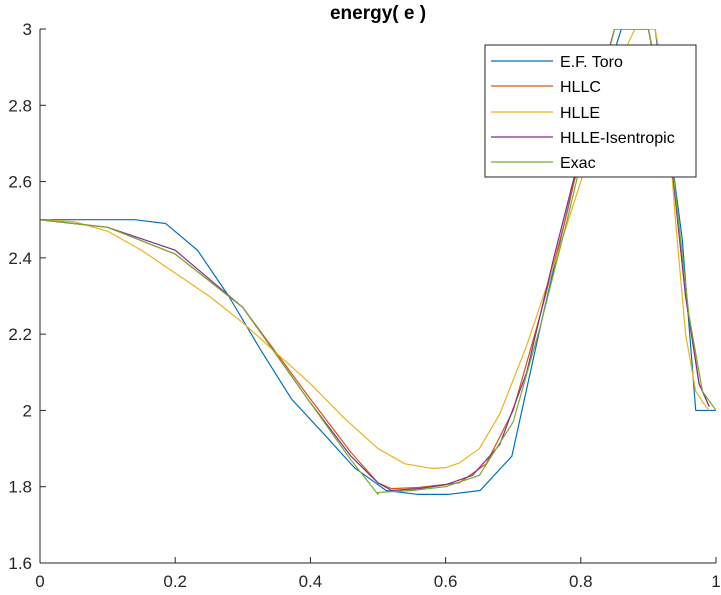 The image size is (721, 595). What do you see at coordinates (311, 581) in the screenshot?
I see `x-tick-label: 0.4` at bounding box center [311, 581].